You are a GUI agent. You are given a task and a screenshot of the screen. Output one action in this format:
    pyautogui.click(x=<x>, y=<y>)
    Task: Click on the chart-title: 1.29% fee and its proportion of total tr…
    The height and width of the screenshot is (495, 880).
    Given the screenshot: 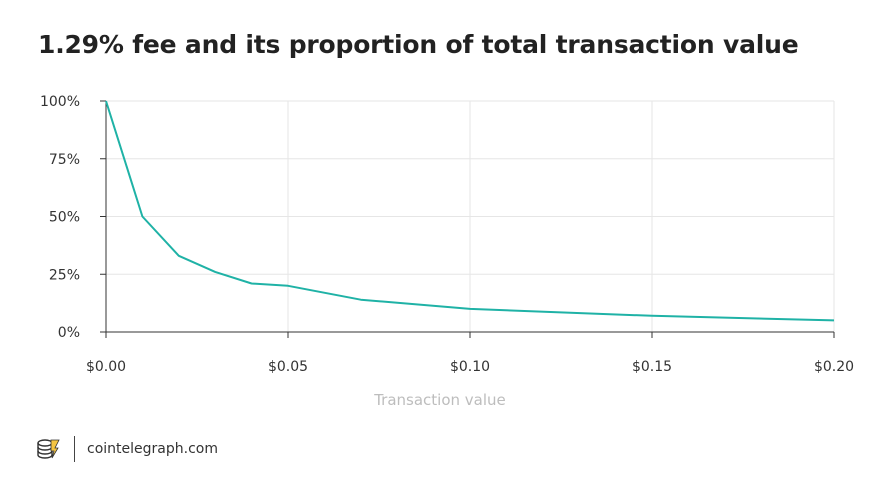 What is the action you would take?
    pyautogui.click(x=418, y=44)
    